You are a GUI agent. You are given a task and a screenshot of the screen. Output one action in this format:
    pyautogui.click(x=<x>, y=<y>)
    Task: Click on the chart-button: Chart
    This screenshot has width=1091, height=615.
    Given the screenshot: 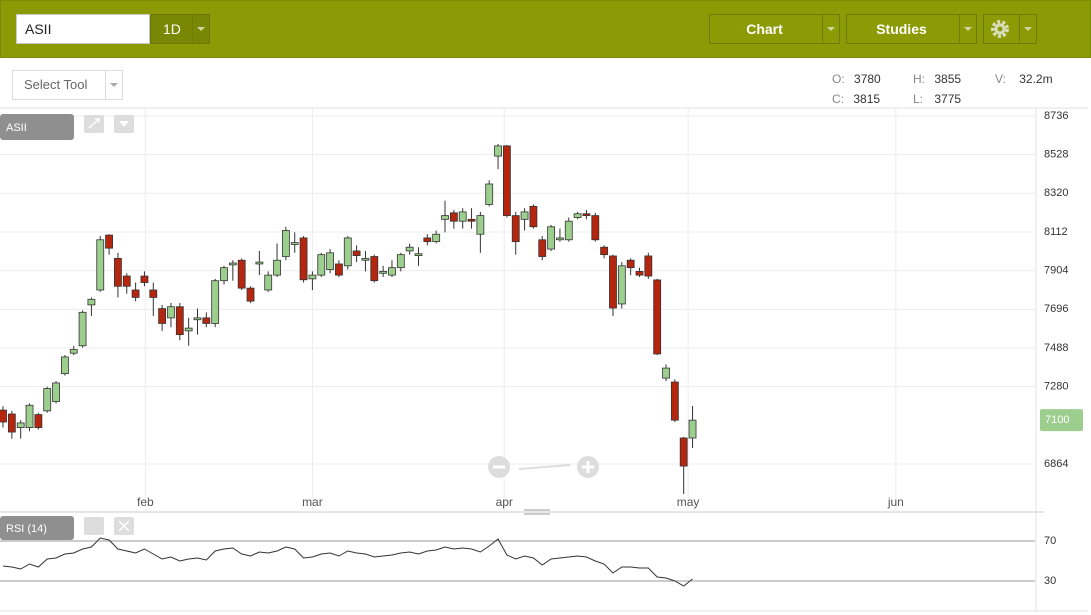 What is the action you would take?
    pyautogui.click(x=774, y=29)
    